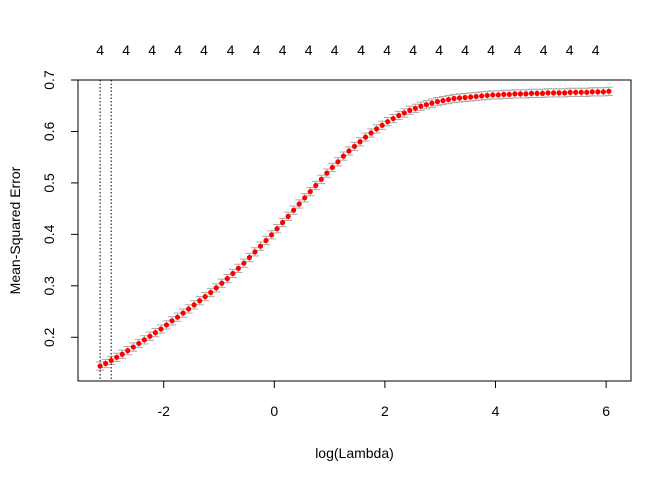  I want to click on x-tick-label: 4, so click(496, 411).